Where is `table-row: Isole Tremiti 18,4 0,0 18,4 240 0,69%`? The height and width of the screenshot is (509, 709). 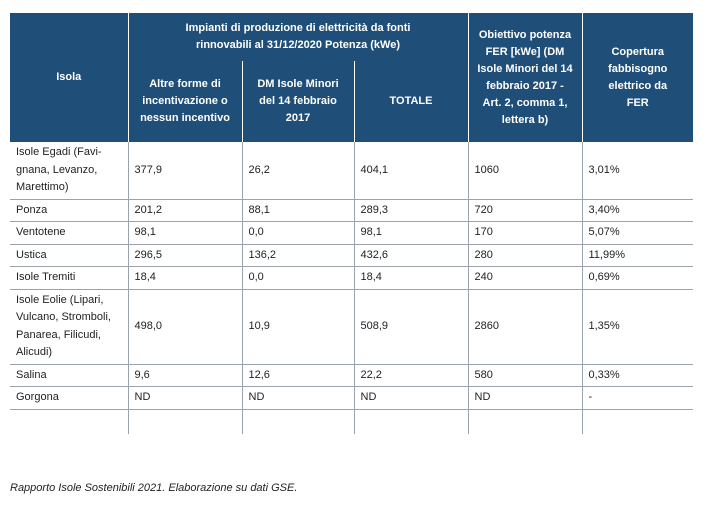 table-row: Isole Tremiti 18,4 0,0 18,4 240 0,69% is located at coordinates (351, 278).